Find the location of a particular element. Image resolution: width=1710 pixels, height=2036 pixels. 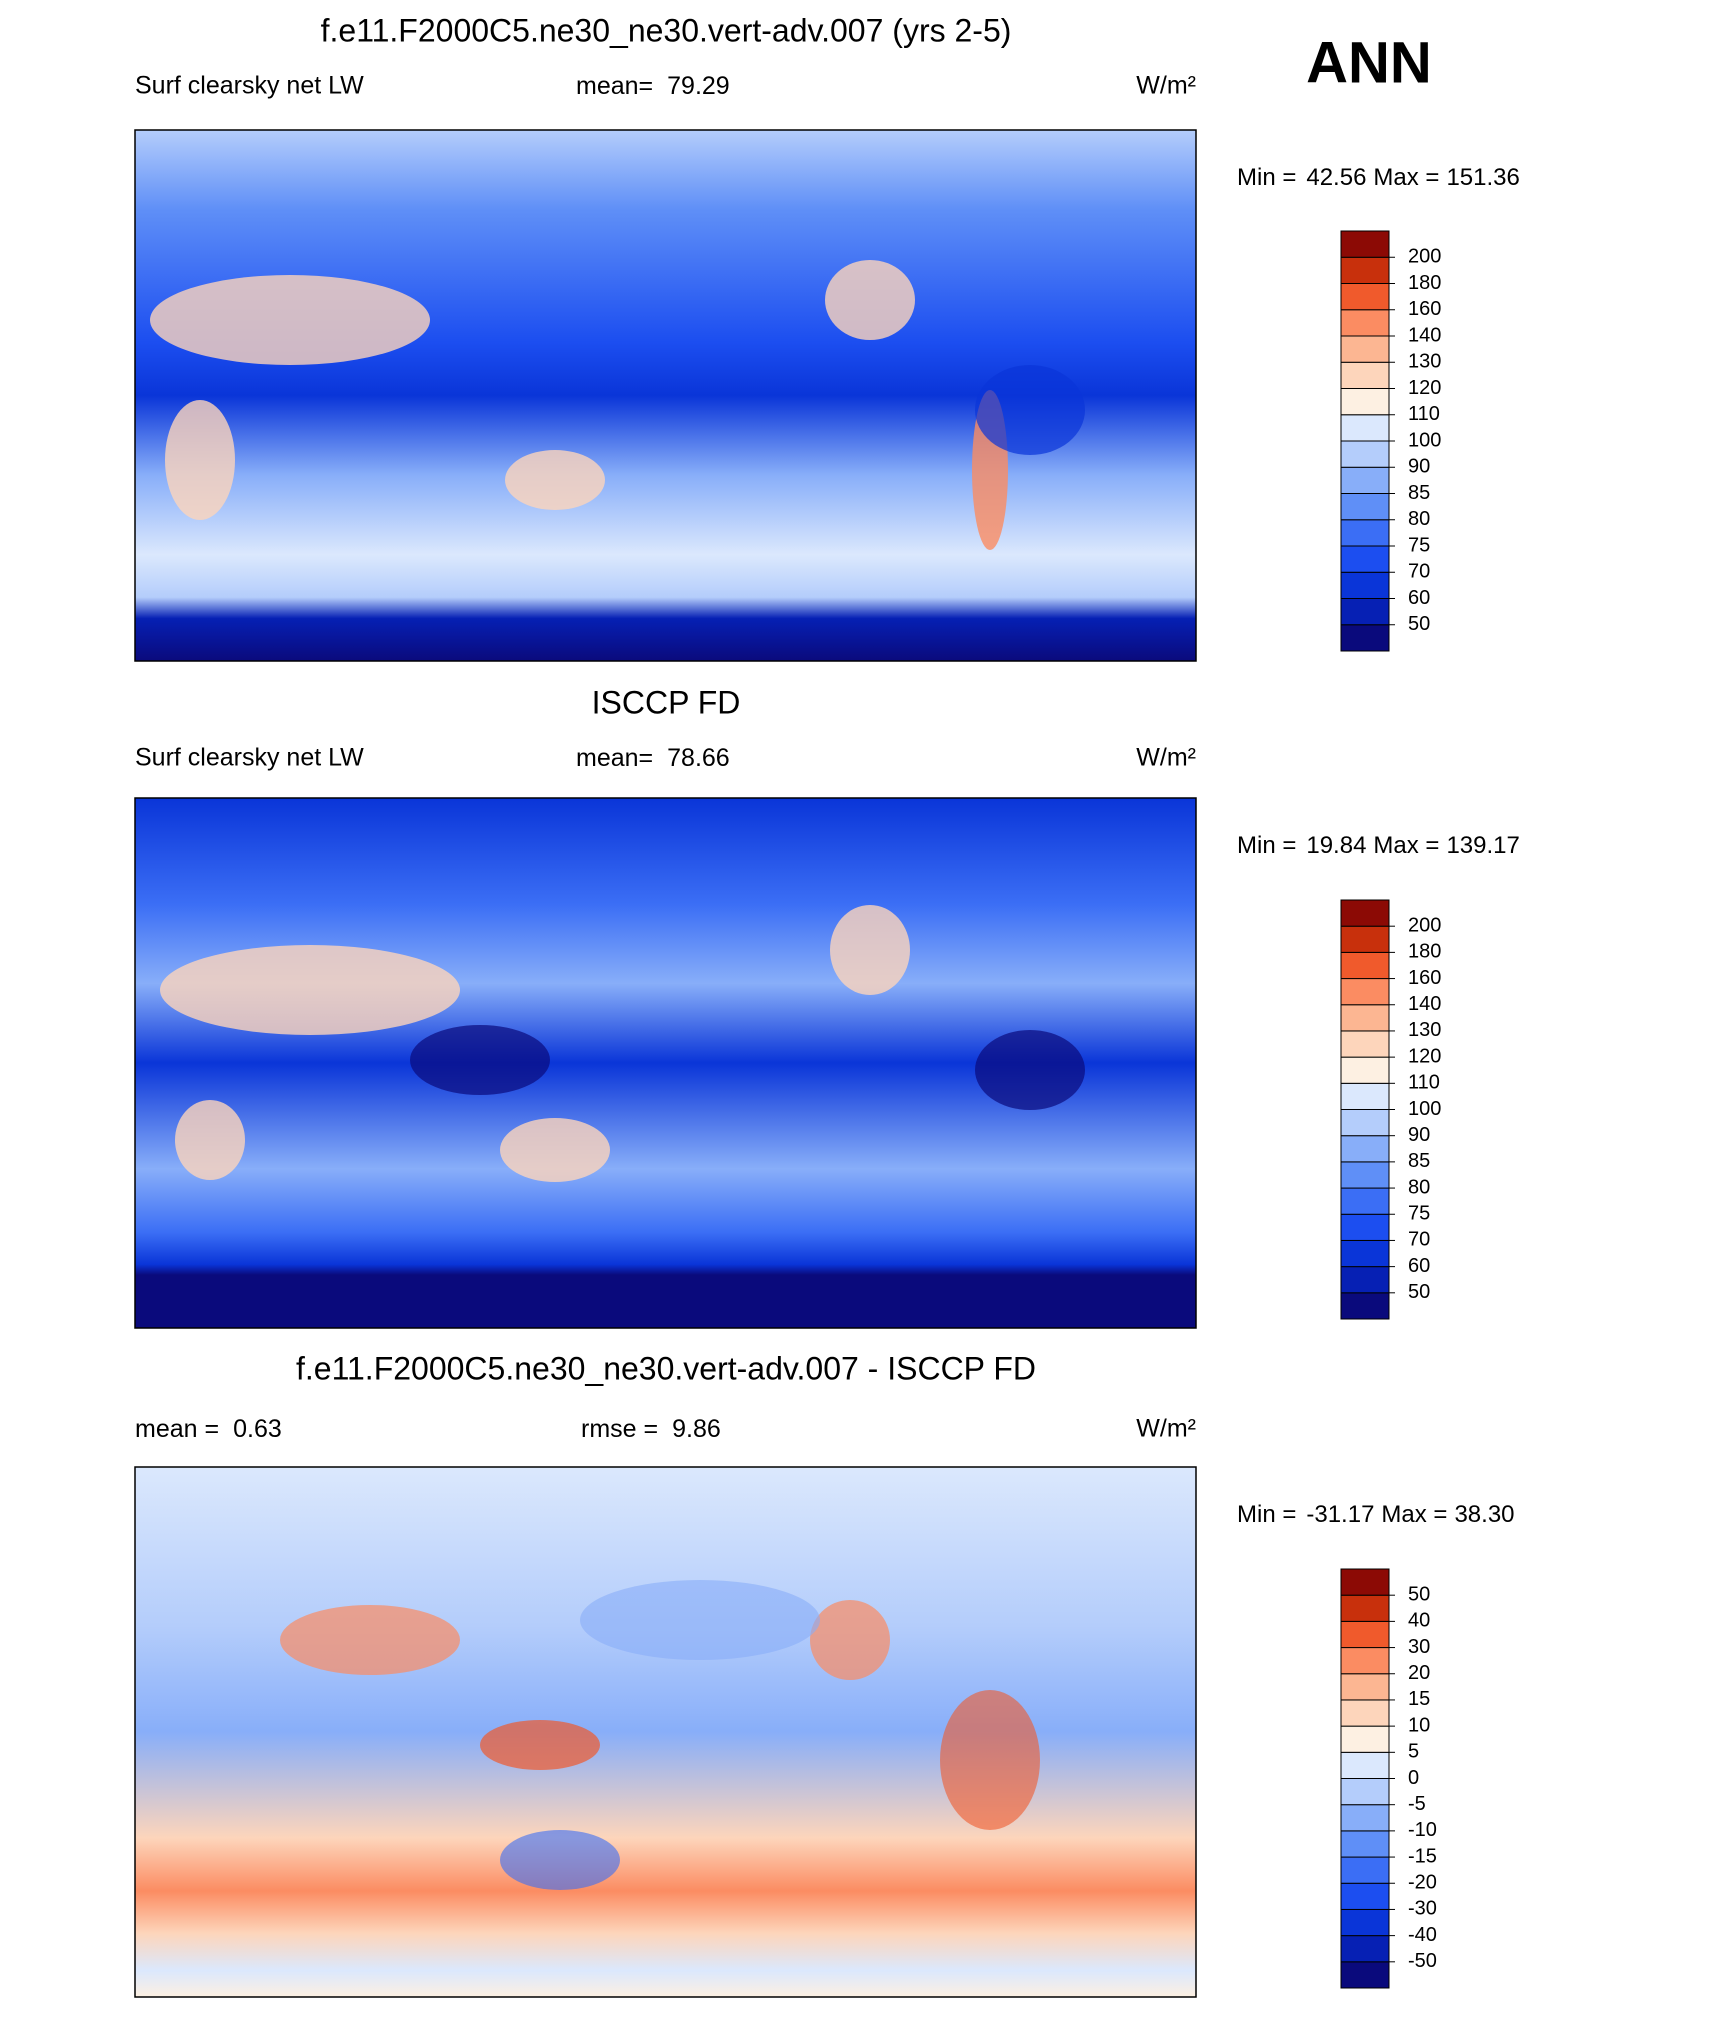

min-value: 19.84 is located at coordinates (1336, 845).